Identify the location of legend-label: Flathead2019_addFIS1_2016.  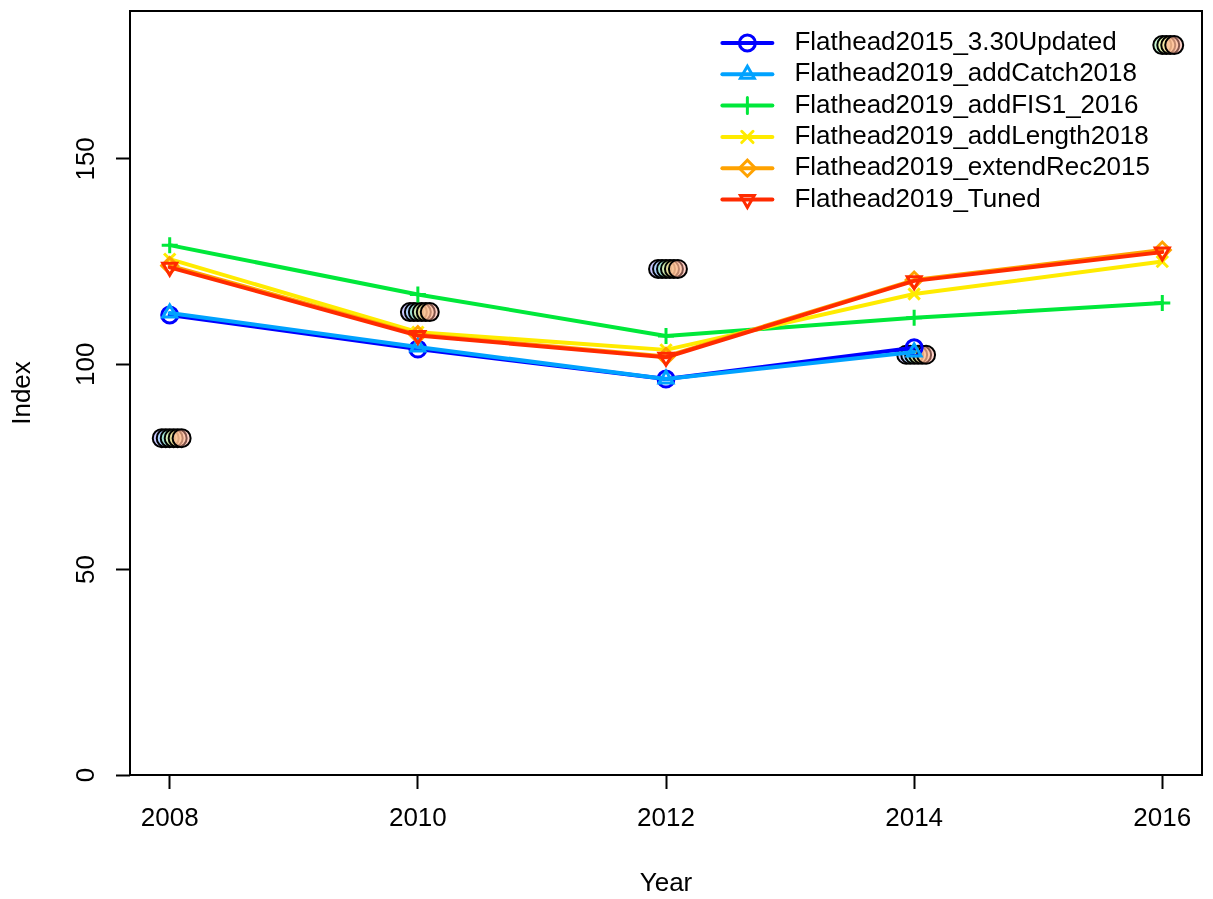
(966, 103).